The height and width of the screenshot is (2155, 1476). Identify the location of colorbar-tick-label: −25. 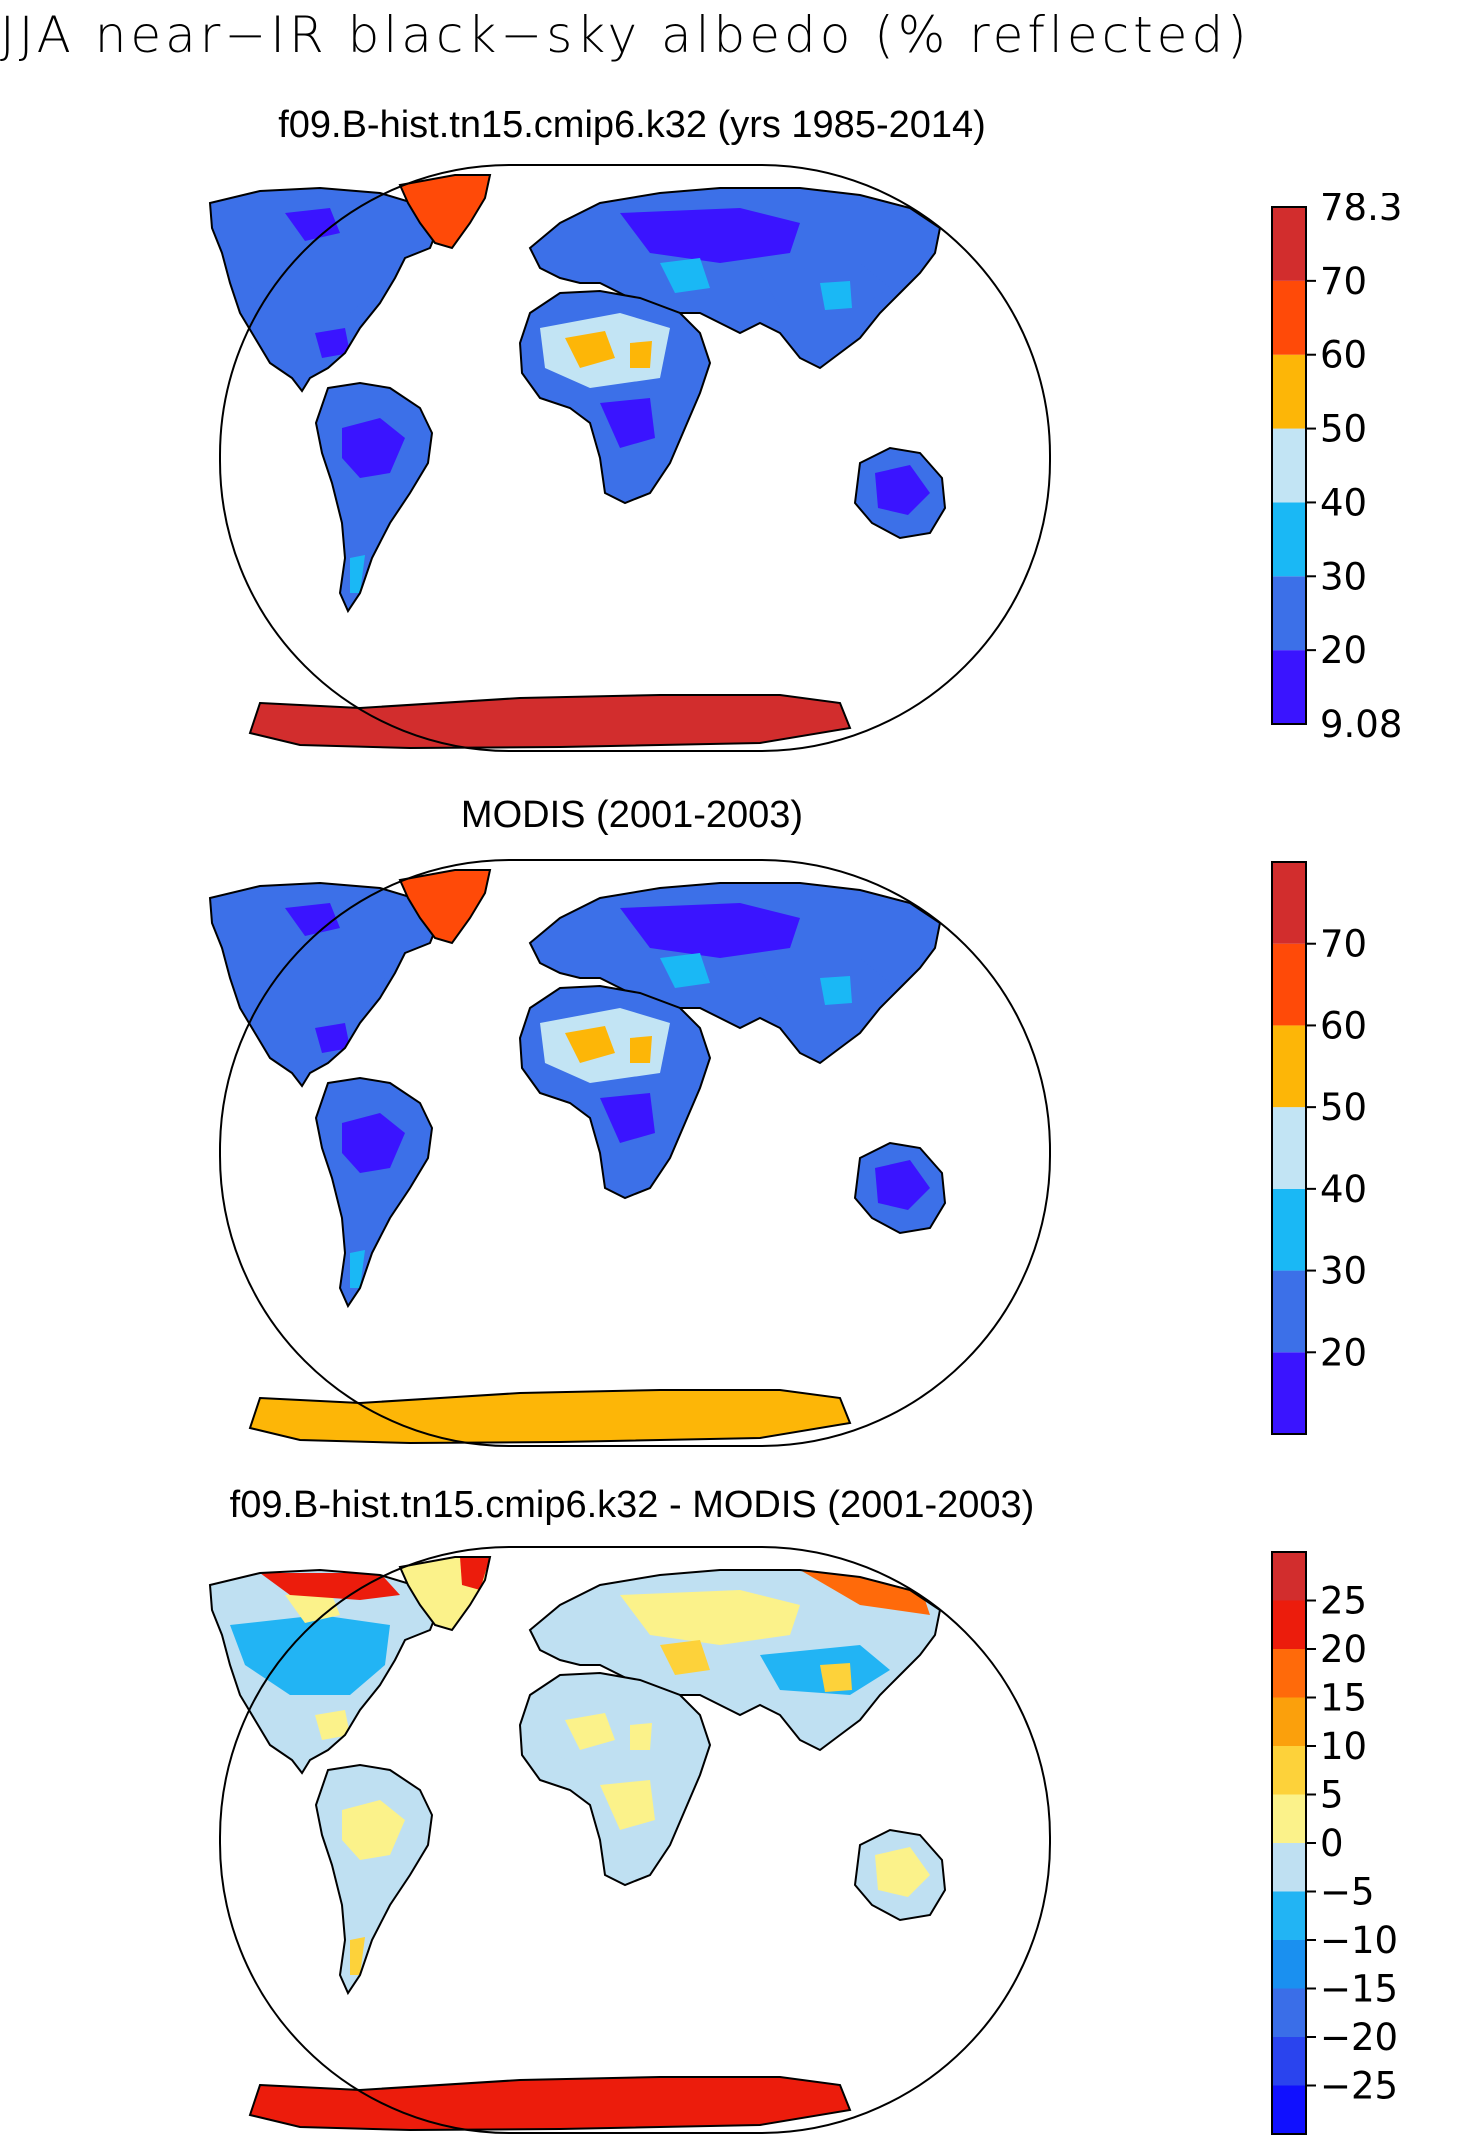
(1359, 2086).